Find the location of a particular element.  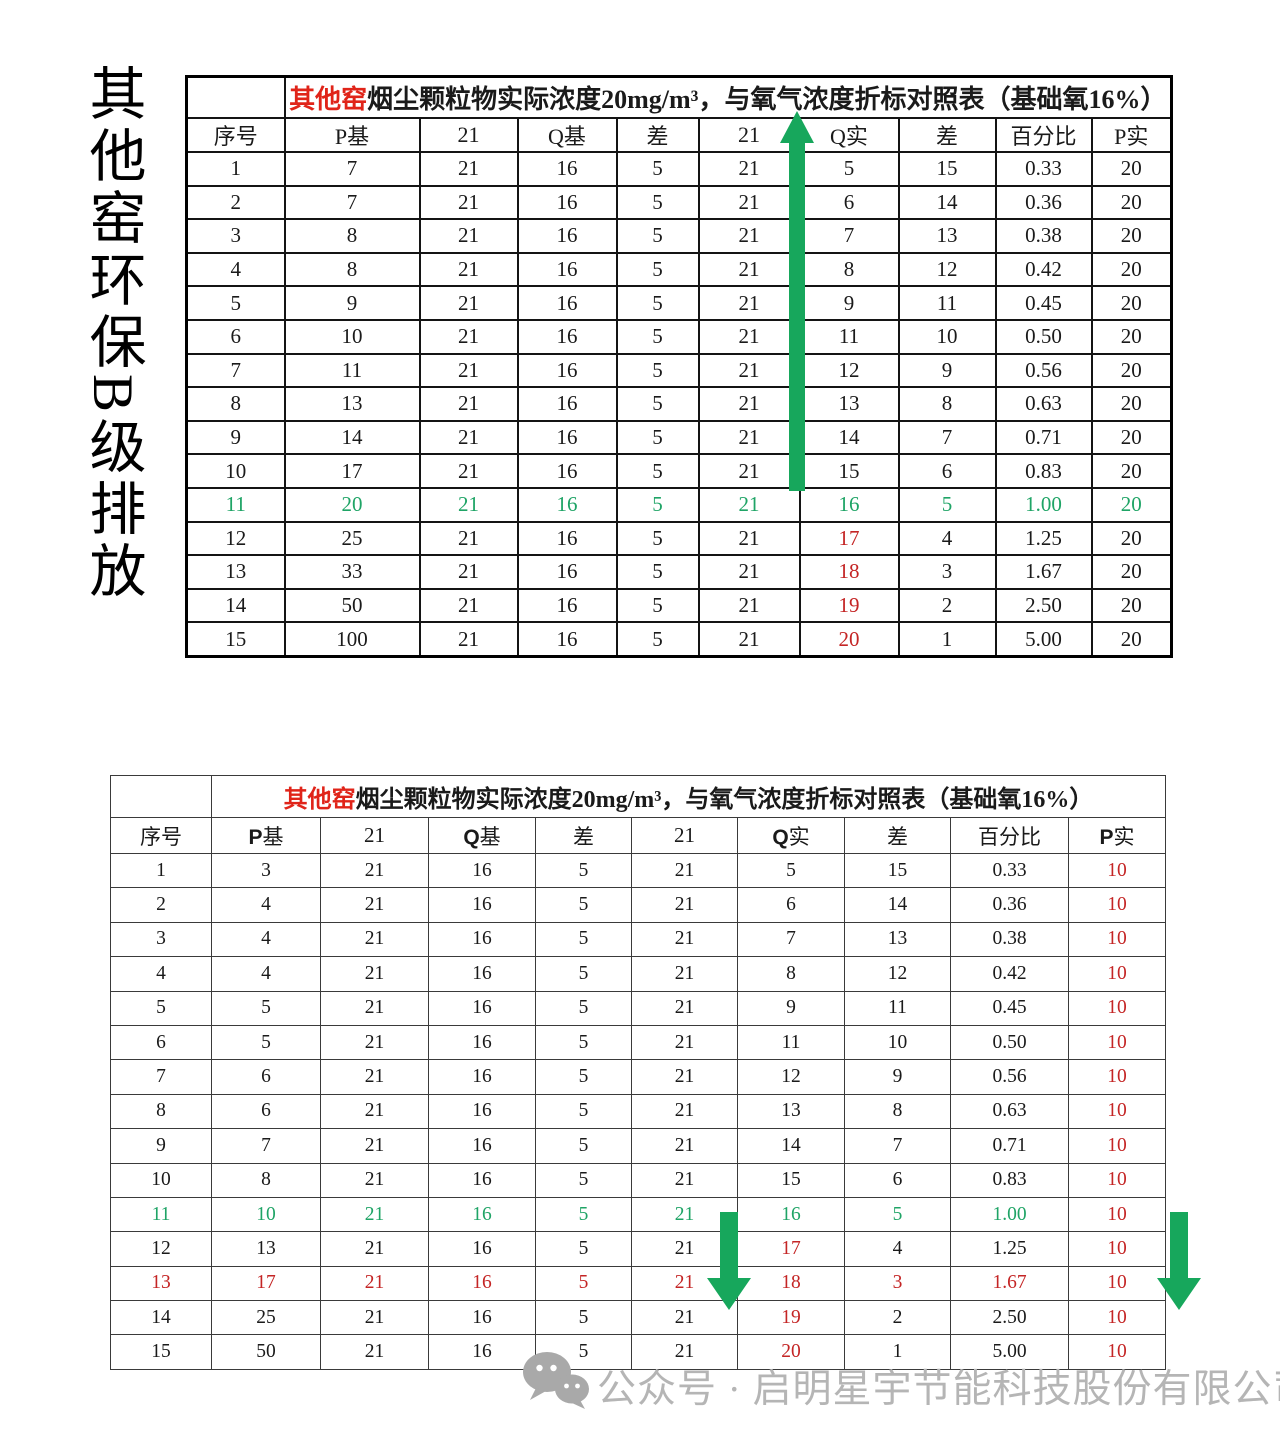

table-cell: 19 is located at coordinates (849, 605).